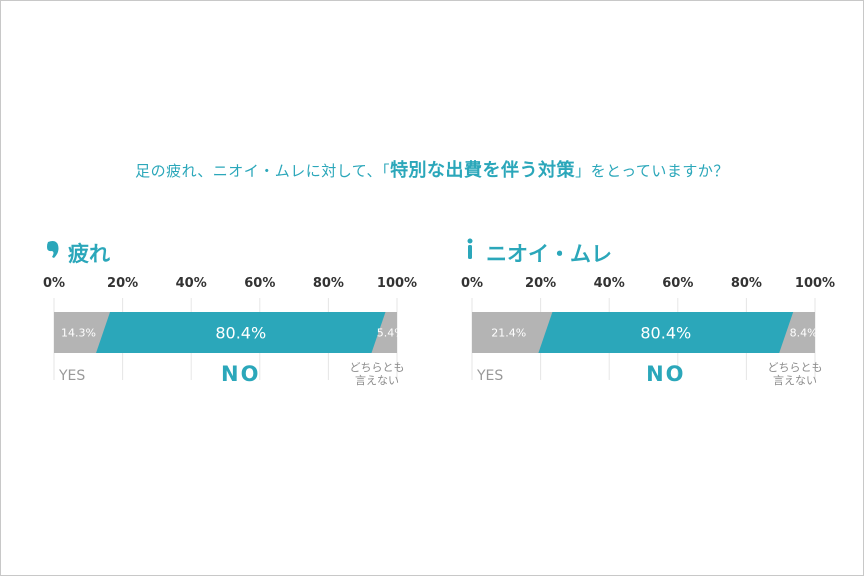 The height and width of the screenshot is (576, 864). Describe the element at coordinates (652, 171) in the screenshot. I see `question-tail: 」をとっていますか？` at that location.